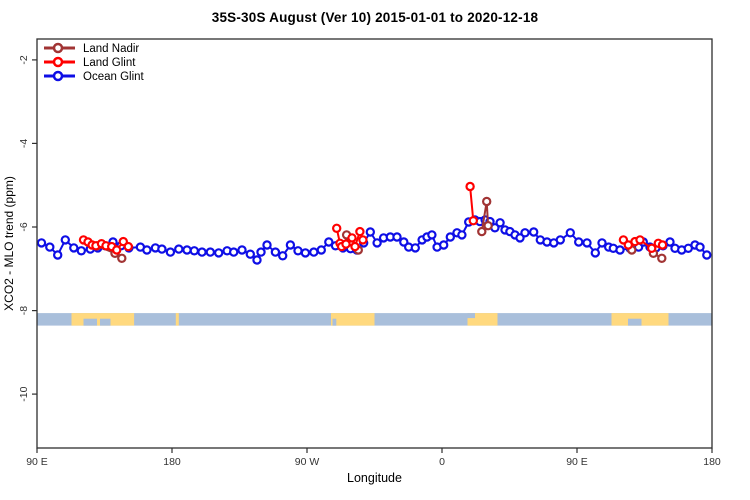 The width and height of the screenshot is (750, 500). What do you see at coordinates (9, 243) in the screenshot?
I see `y-axis-title: XCO2 - MLO trend (ppm)` at bounding box center [9, 243].